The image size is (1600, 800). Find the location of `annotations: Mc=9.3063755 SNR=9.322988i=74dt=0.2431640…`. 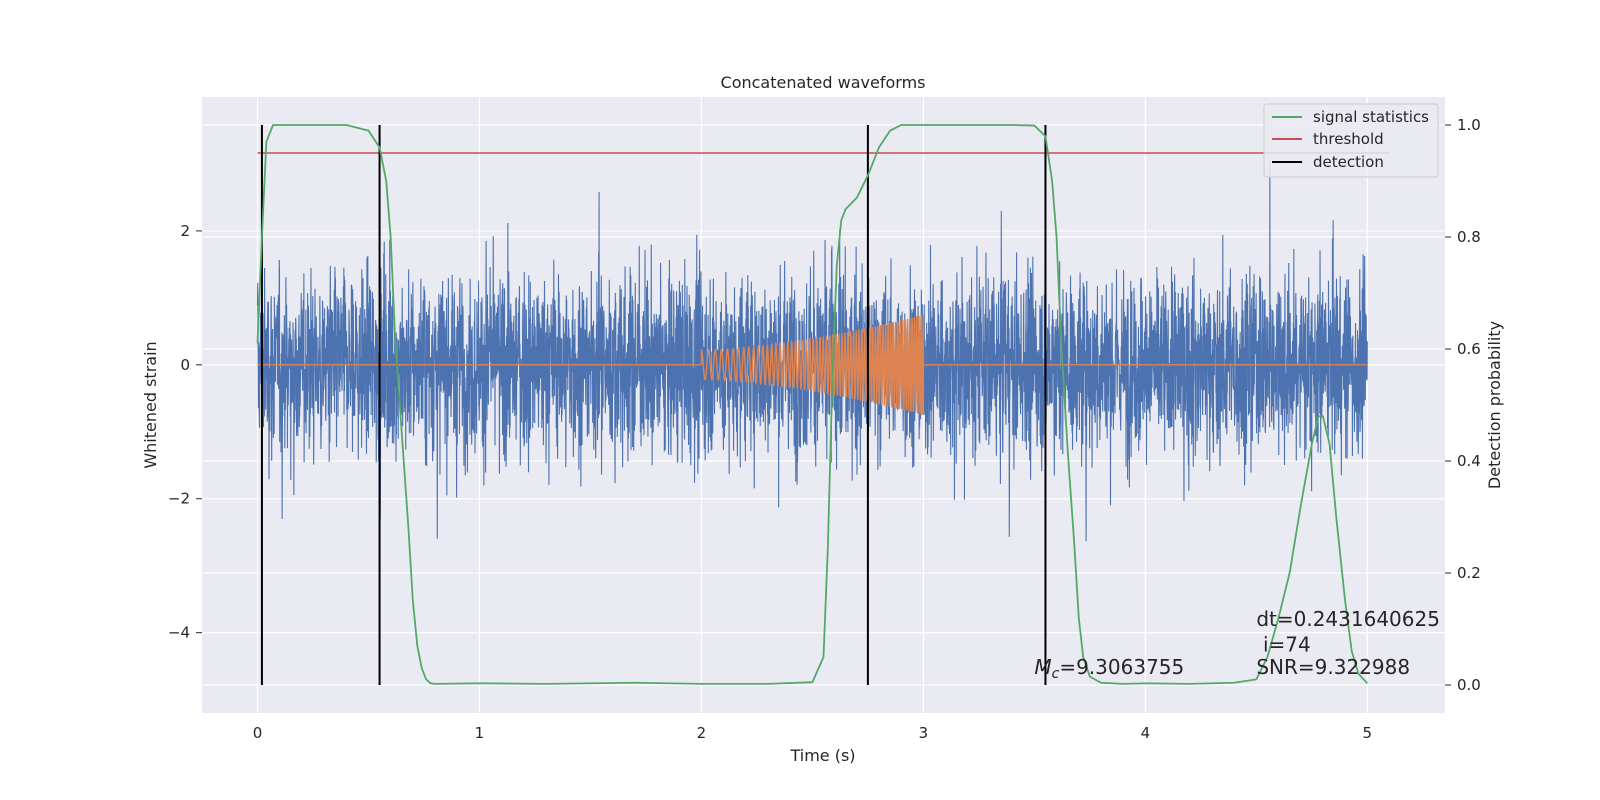

annotations: Mc=9.3063755 SNR=9.322988i=74dt=0.2431640… is located at coordinates (1237, 644).